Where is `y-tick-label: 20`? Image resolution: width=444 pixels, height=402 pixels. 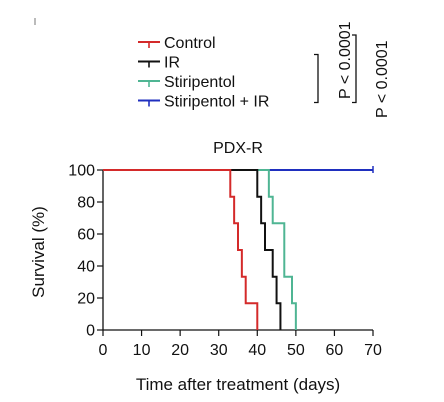
y-tick-label: 20 is located at coordinates (86, 299).